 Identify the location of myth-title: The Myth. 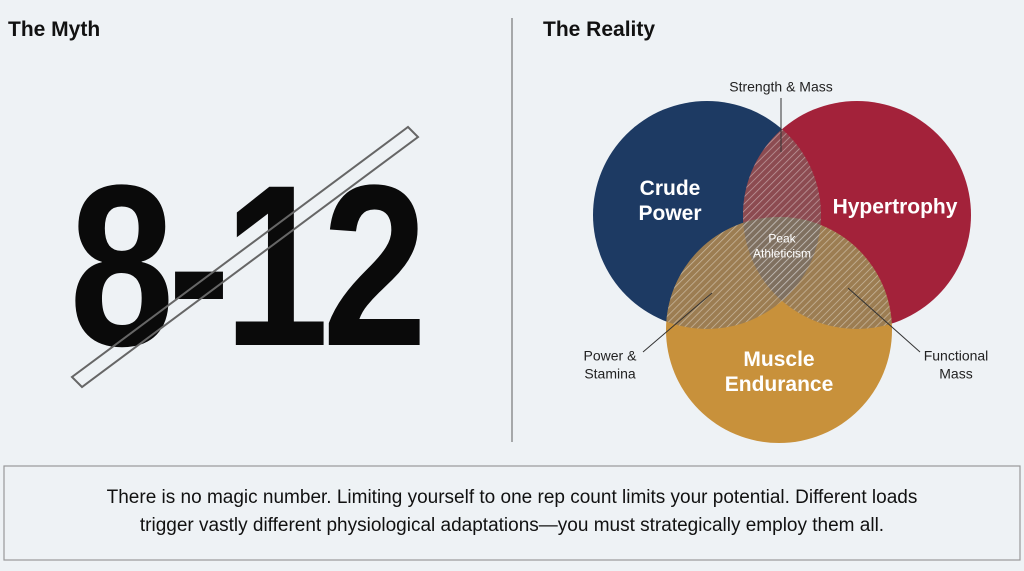
(54, 29).